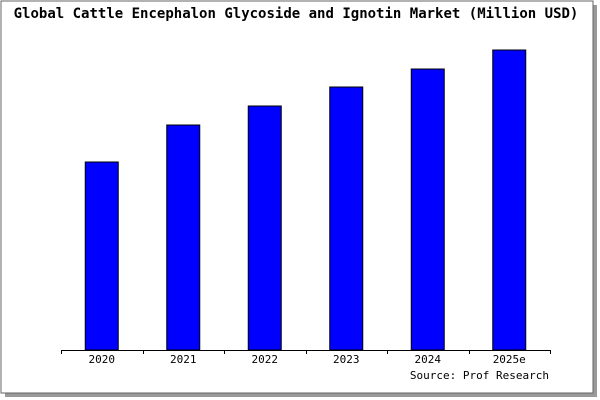 The width and height of the screenshot is (600, 400). I want to click on x-tick-label: 2021, so click(183, 359).